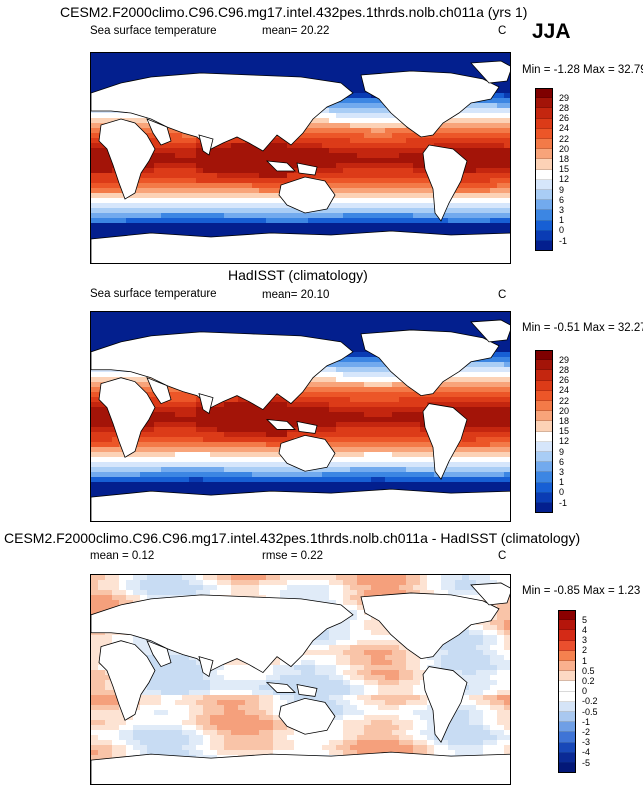 Image resolution: width=643 pixels, height=786 pixels. What do you see at coordinates (564, 179) in the screenshot?
I see `colorbar-tick-label: 12` at bounding box center [564, 179].